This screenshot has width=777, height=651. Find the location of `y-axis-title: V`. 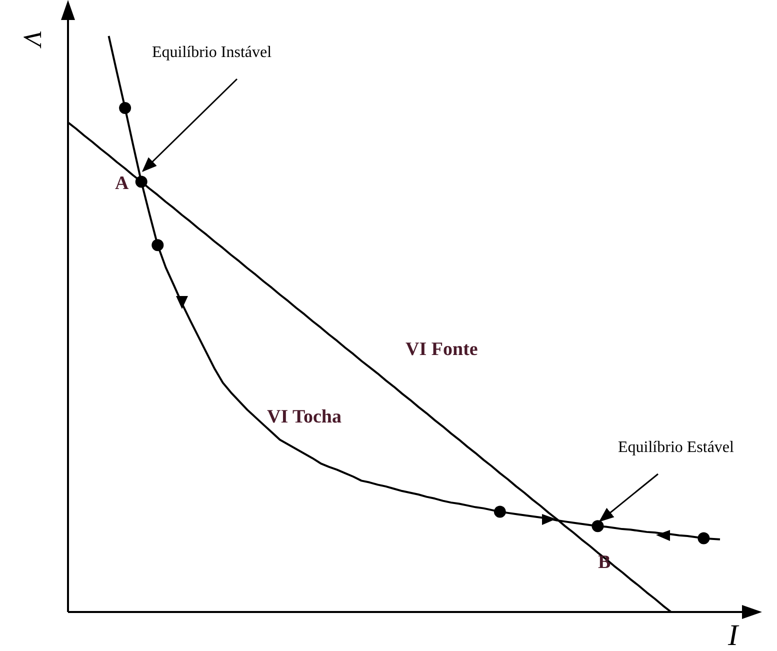

y-axis-title: V is located at coordinates (32, 39).